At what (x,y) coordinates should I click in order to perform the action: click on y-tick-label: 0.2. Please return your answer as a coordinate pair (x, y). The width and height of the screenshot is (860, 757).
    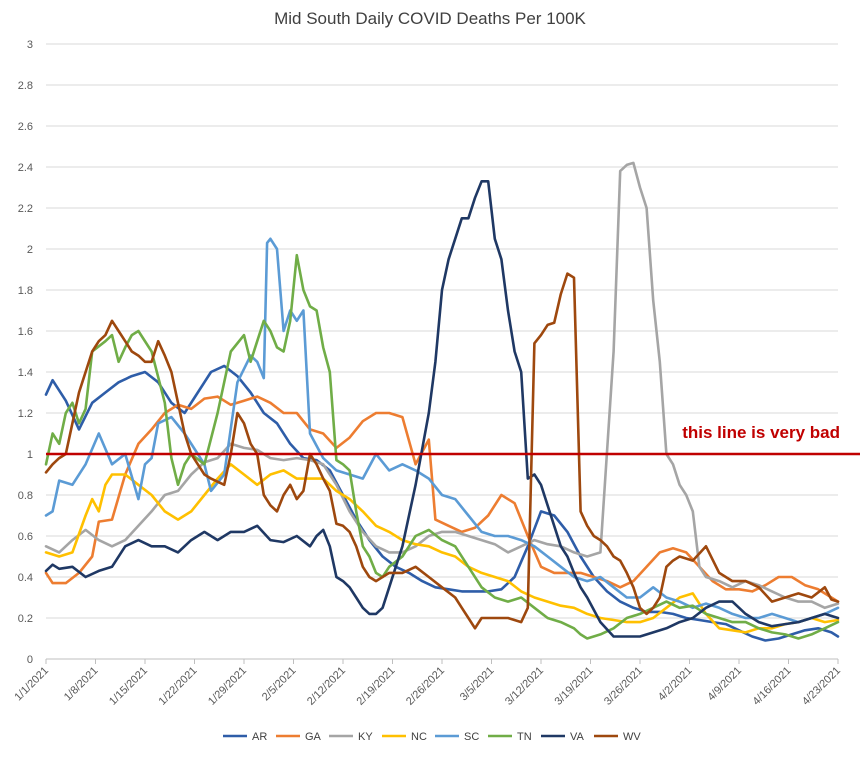
    Looking at the image, I should click on (25, 619).